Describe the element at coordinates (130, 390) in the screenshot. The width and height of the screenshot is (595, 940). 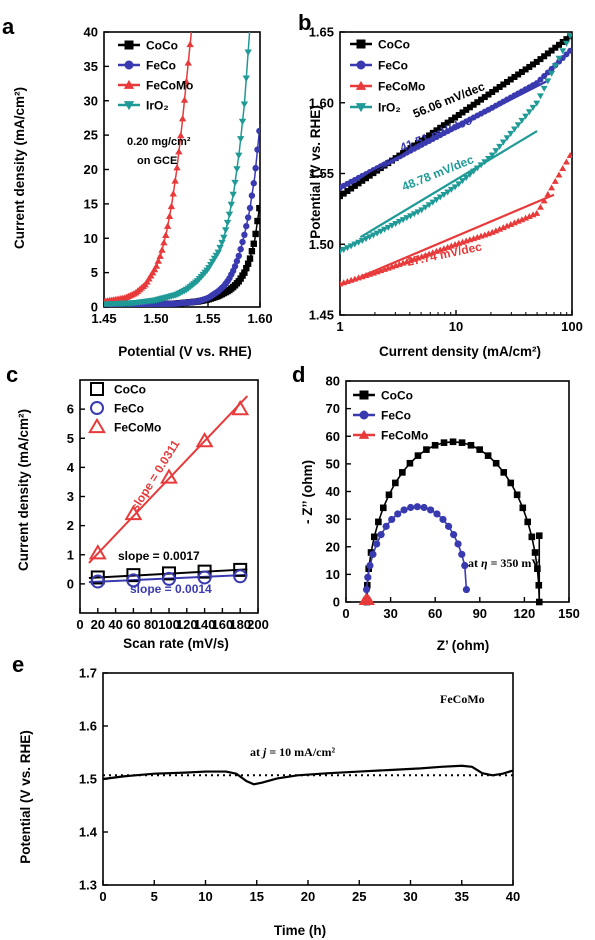
I see `legend-label-series-coco: CoCo` at that location.